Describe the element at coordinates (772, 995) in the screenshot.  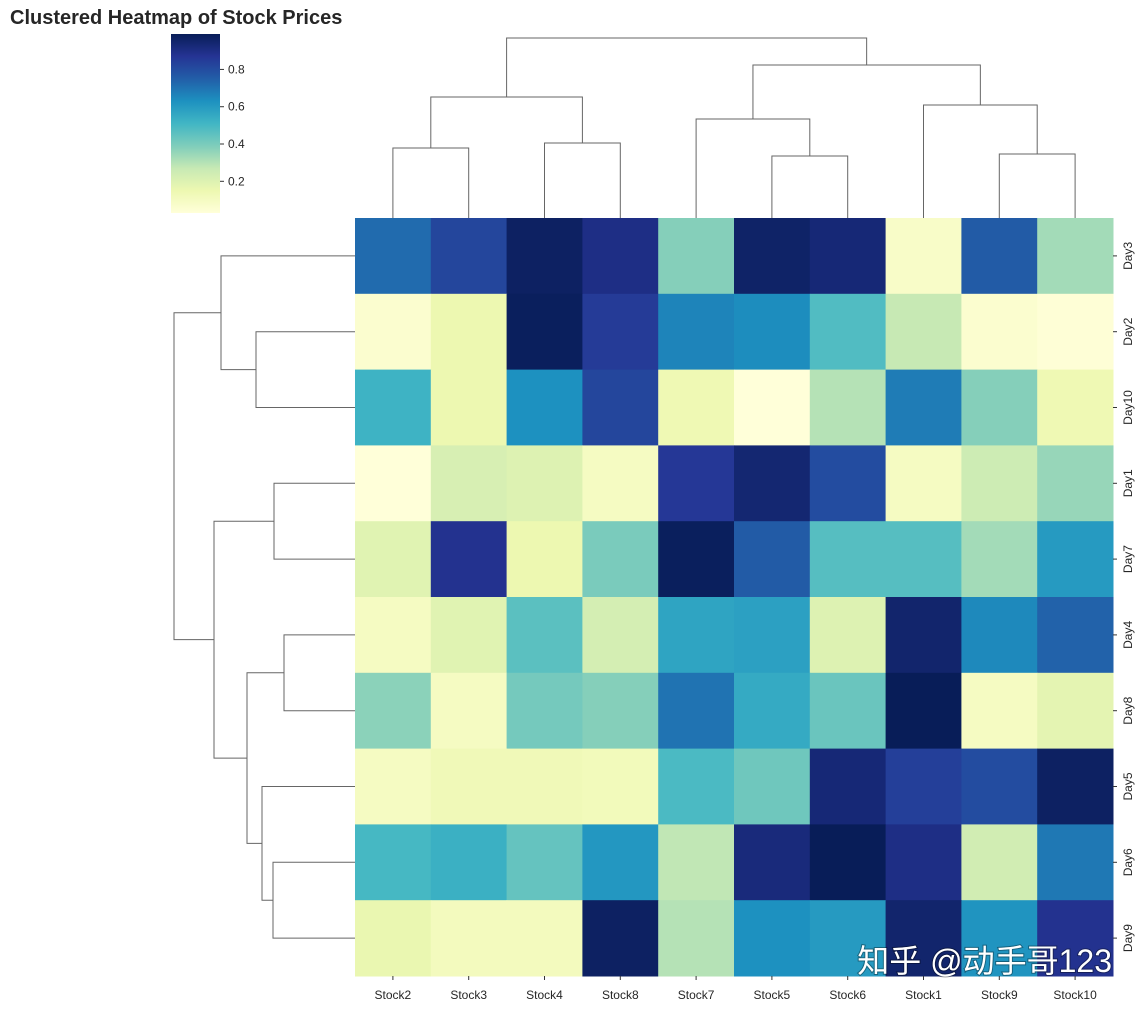
I see `x-tick-label: Stock5` at that location.